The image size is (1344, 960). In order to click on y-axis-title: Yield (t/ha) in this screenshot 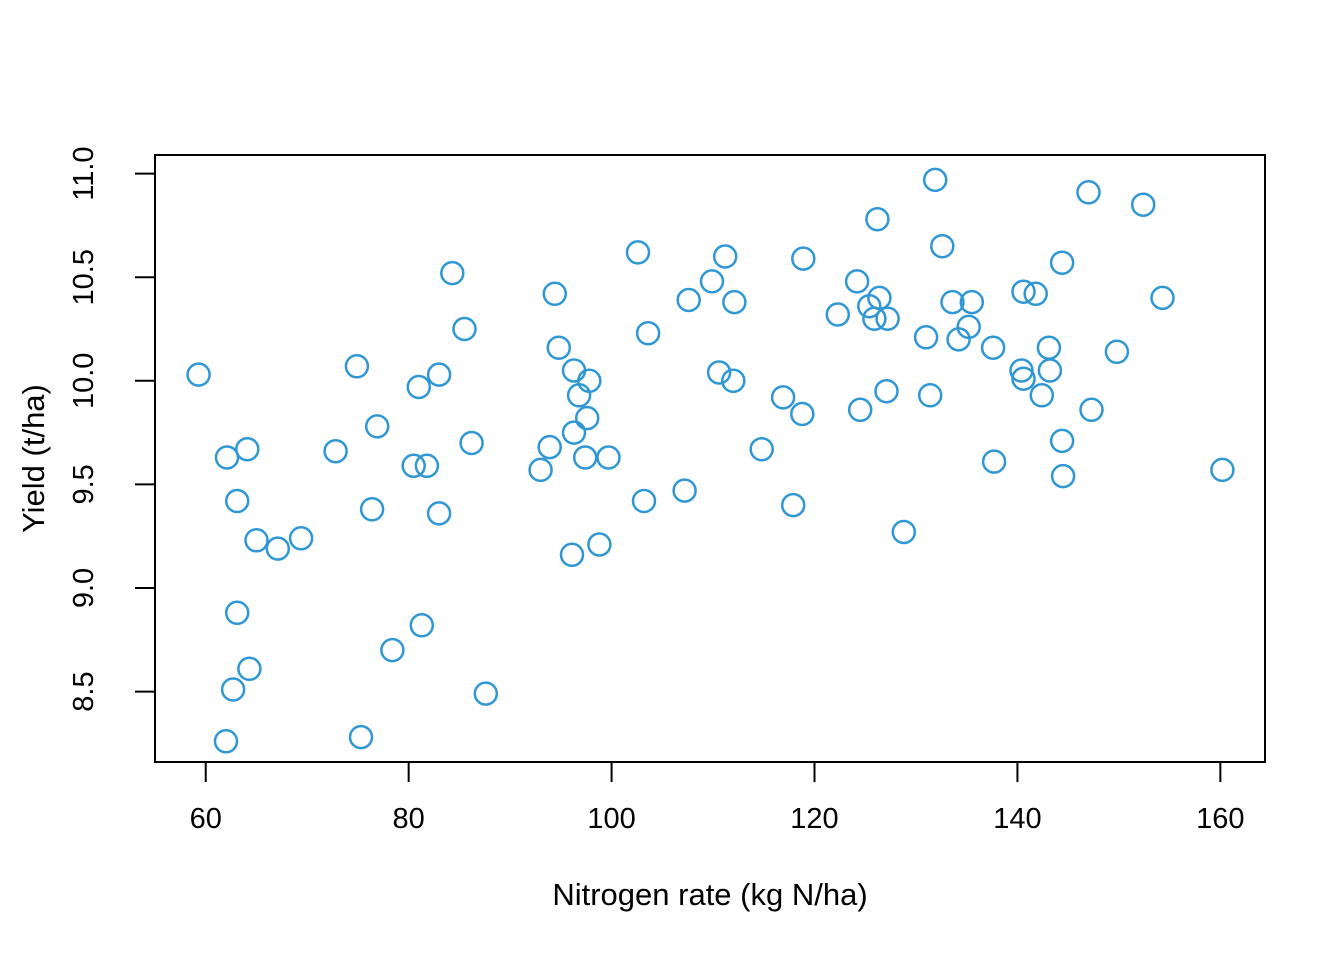, I will do `click(33, 458)`.